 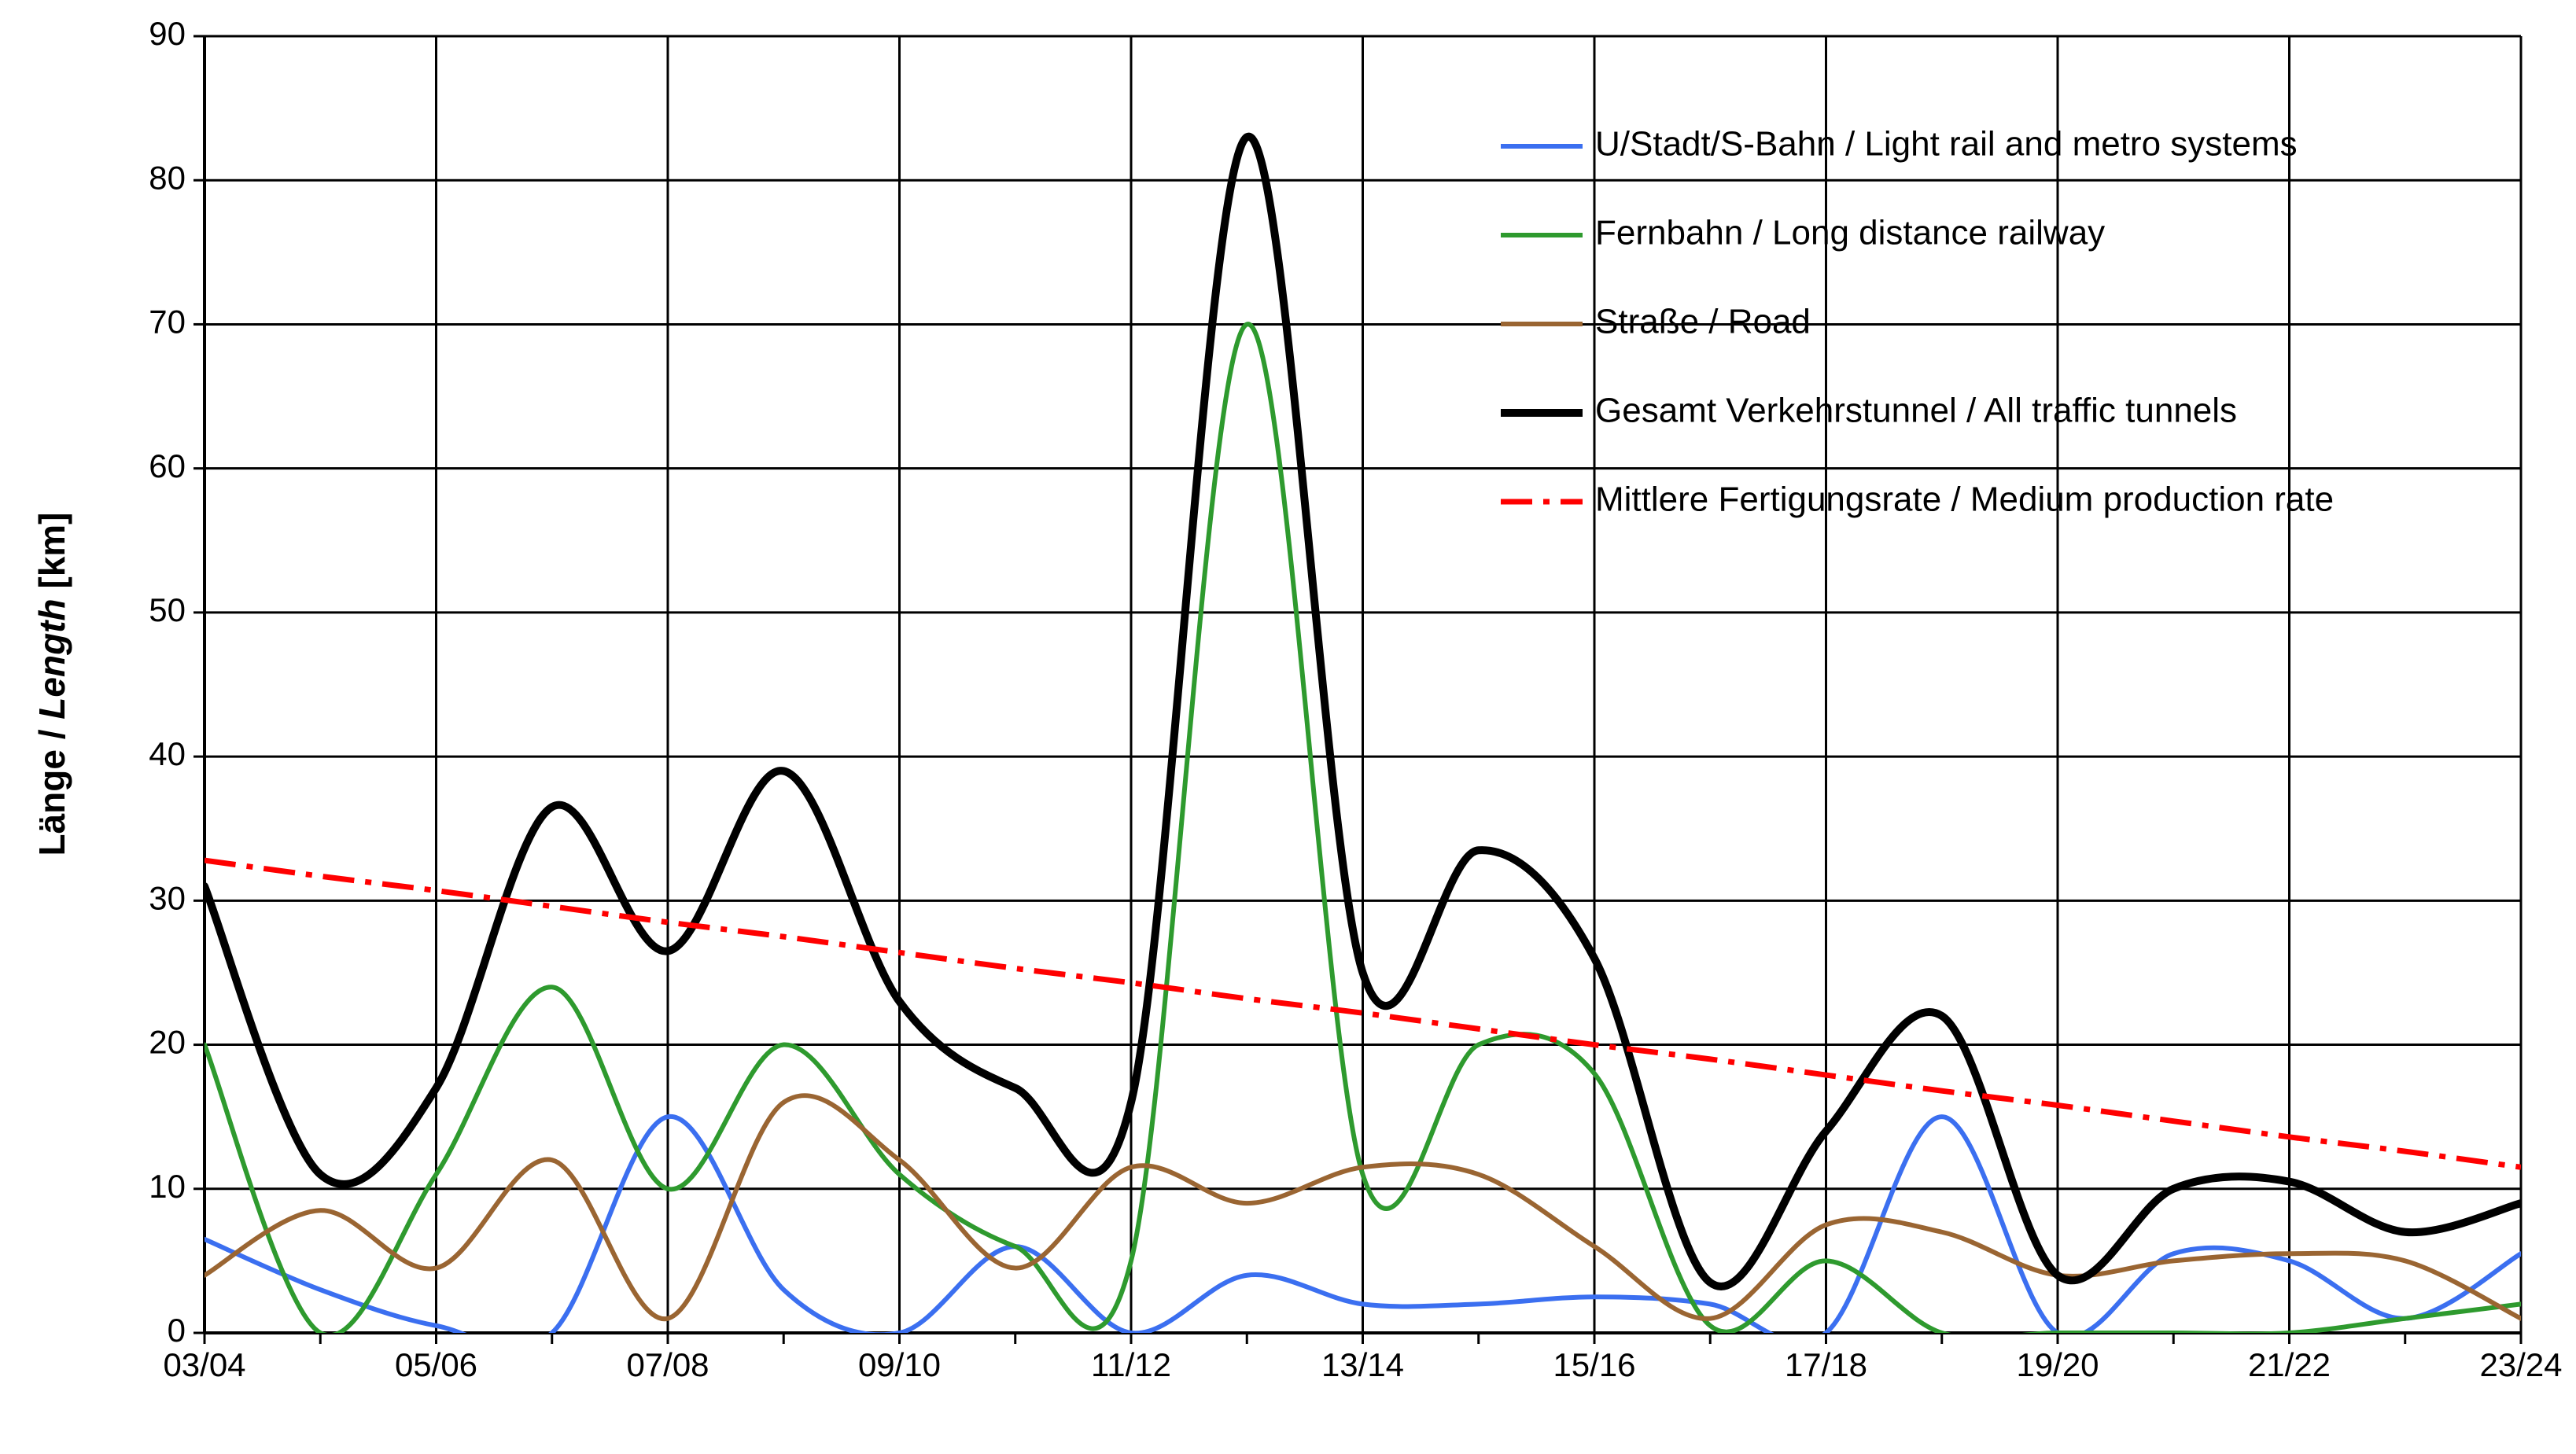 I want to click on x-tick-label: 03/04, so click(x=204, y=1364).